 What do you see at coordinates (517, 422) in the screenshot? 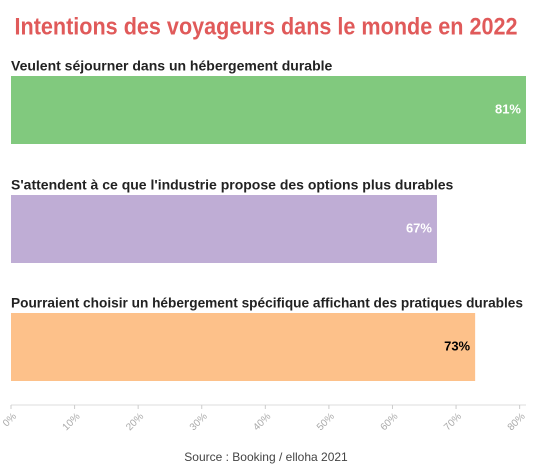
I see `x-tick-label: 80%` at bounding box center [517, 422].